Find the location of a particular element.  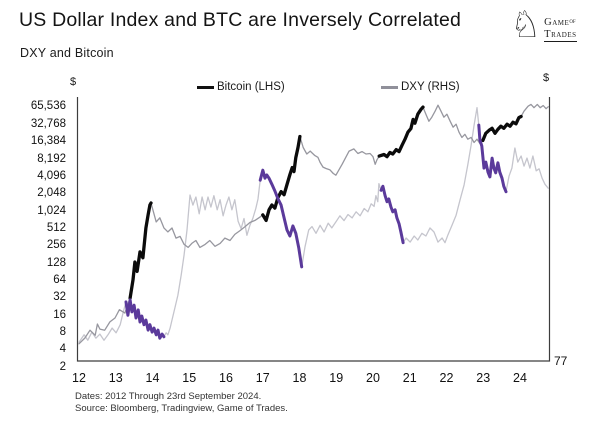

x-axis-tick-label: 23 is located at coordinates (483, 378).